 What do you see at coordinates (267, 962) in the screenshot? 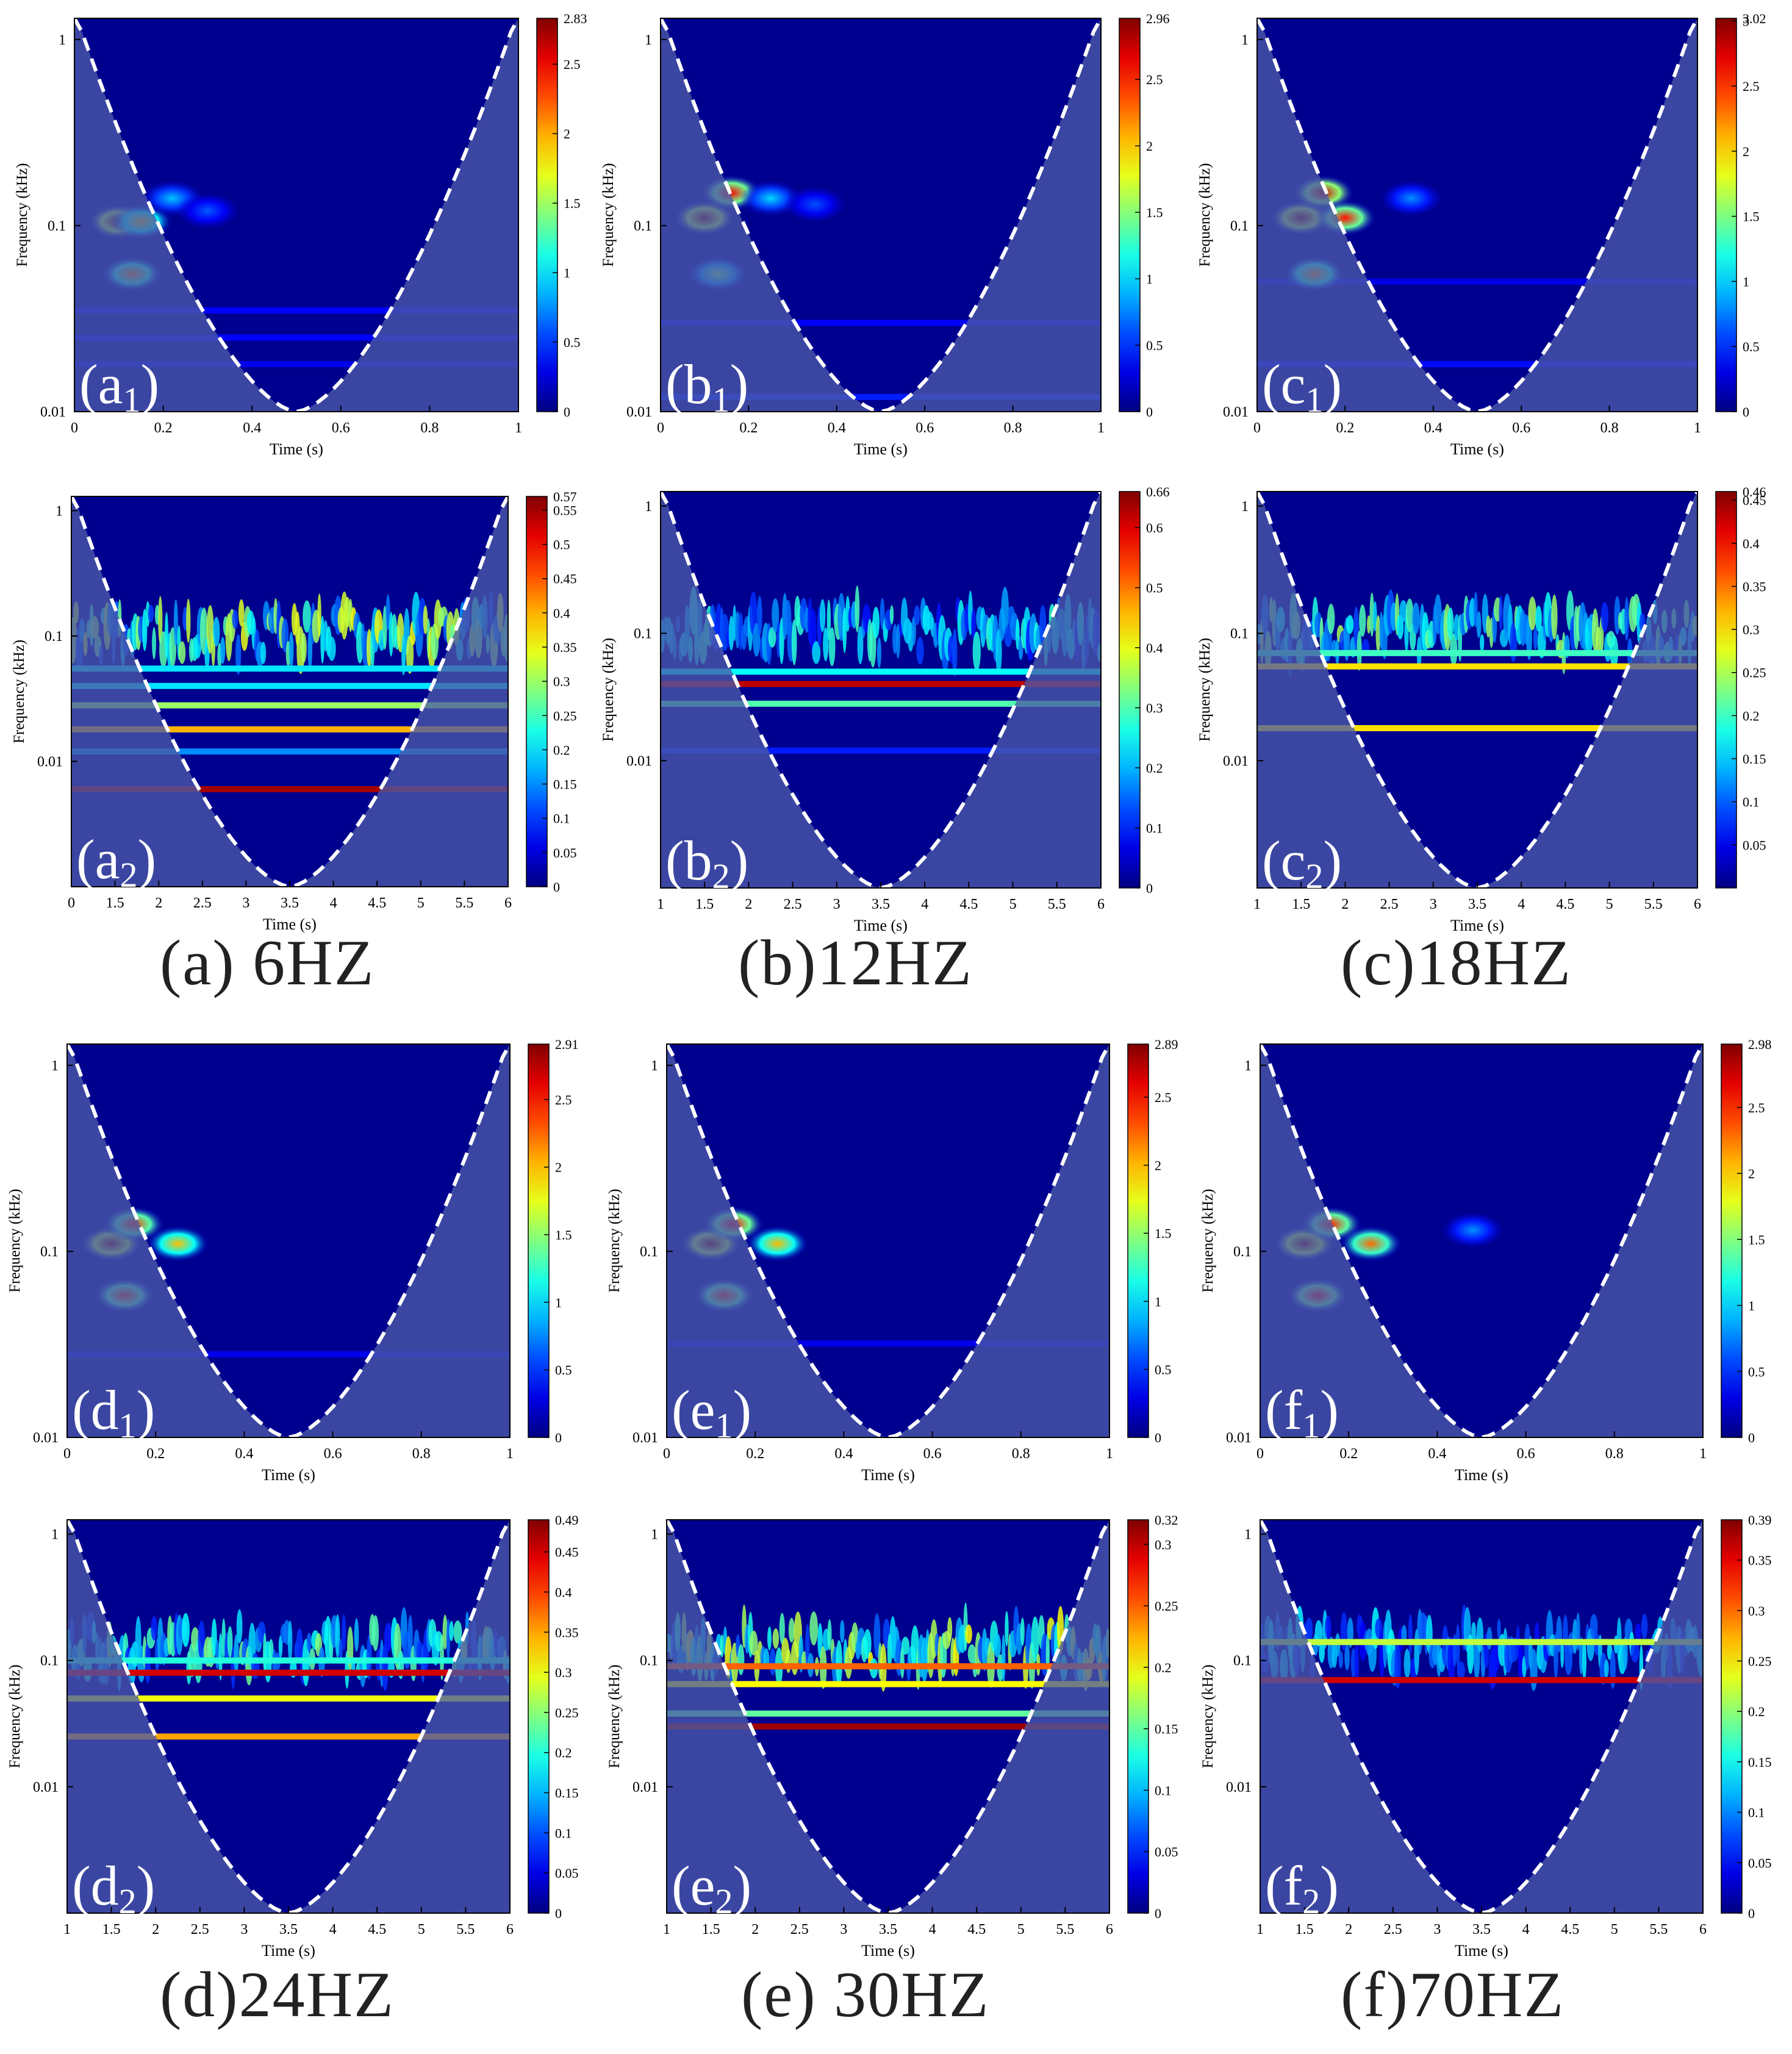
I see `caption-a: (a) 6HZ` at bounding box center [267, 962].